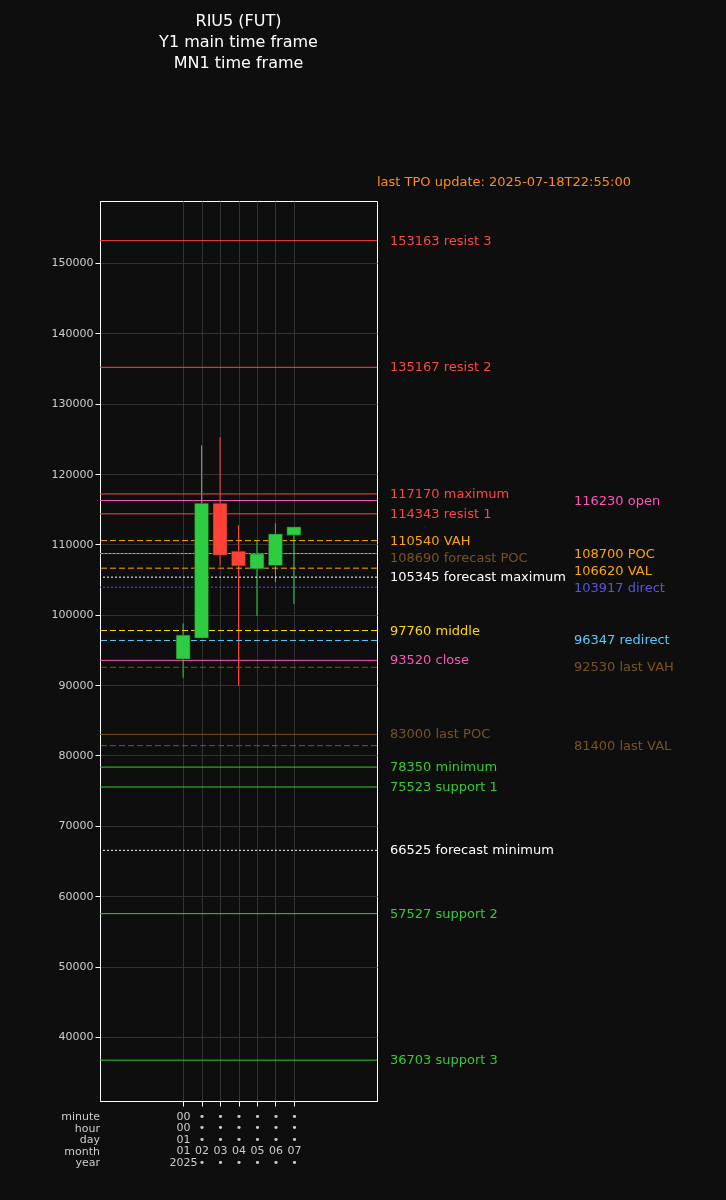  I want to click on y-tick-label: 50000, so click(76, 967).